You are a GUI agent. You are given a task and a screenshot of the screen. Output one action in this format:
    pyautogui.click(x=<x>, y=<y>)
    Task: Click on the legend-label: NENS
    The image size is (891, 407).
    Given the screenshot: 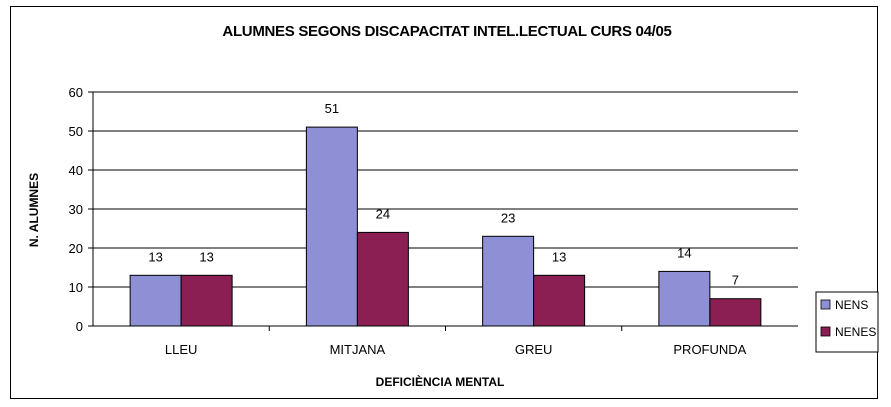 What is the action you would take?
    pyautogui.click(x=851, y=305)
    